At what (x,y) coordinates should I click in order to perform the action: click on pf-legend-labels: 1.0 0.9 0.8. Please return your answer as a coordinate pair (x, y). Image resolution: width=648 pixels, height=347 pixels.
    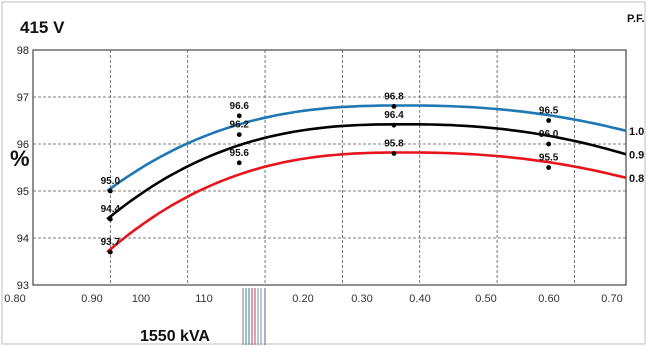
    Looking at the image, I should click on (636, 155).